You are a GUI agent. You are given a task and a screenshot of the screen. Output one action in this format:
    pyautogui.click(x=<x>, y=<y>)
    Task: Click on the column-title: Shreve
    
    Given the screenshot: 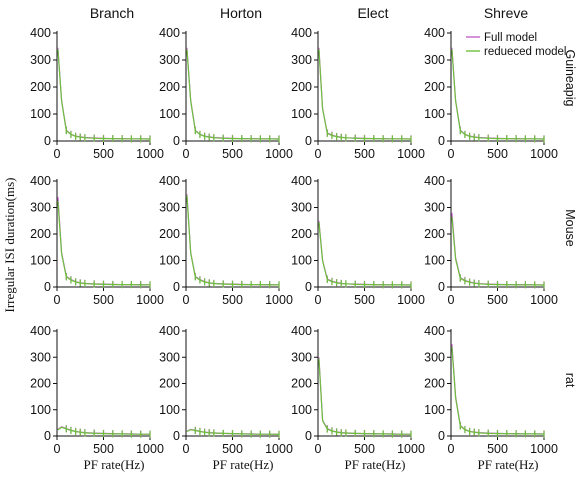 What is the action you would take?
    pyautogui.click(x=506, y=13)
    